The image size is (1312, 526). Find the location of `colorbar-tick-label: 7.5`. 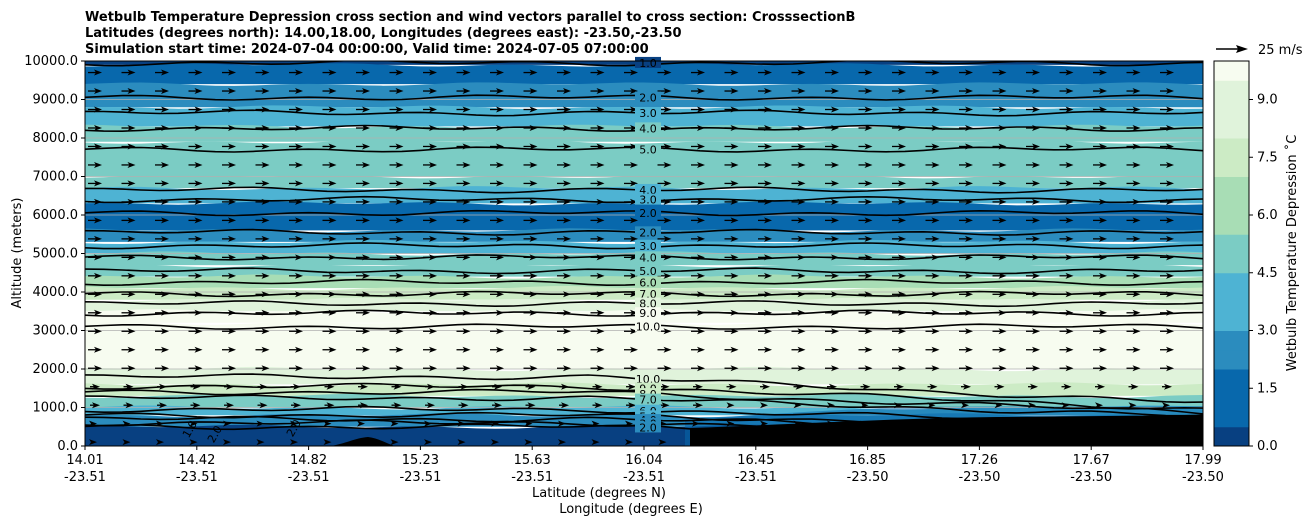

colorbar-tick-label: 7.5 is located at coordinates (1267, 157).